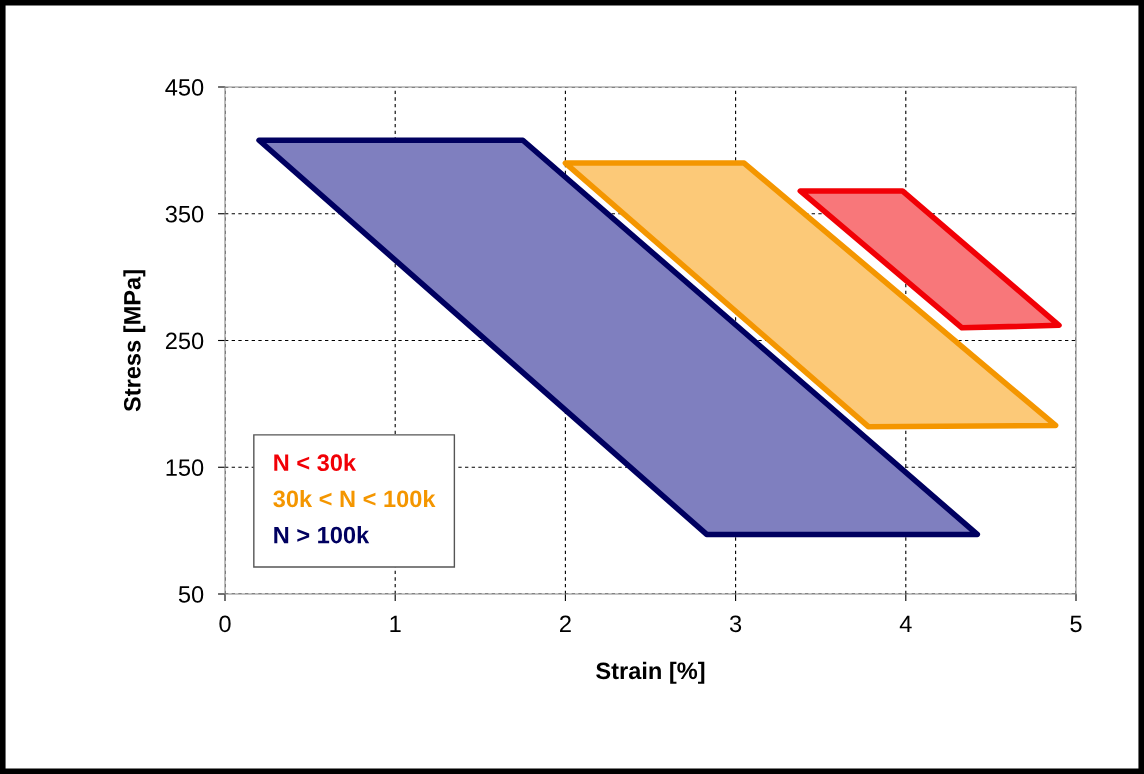  What do you see at coordinates (905, 623) in the screenshot?
I see `x-tick-label: 4` at bounding box center [905, 623].